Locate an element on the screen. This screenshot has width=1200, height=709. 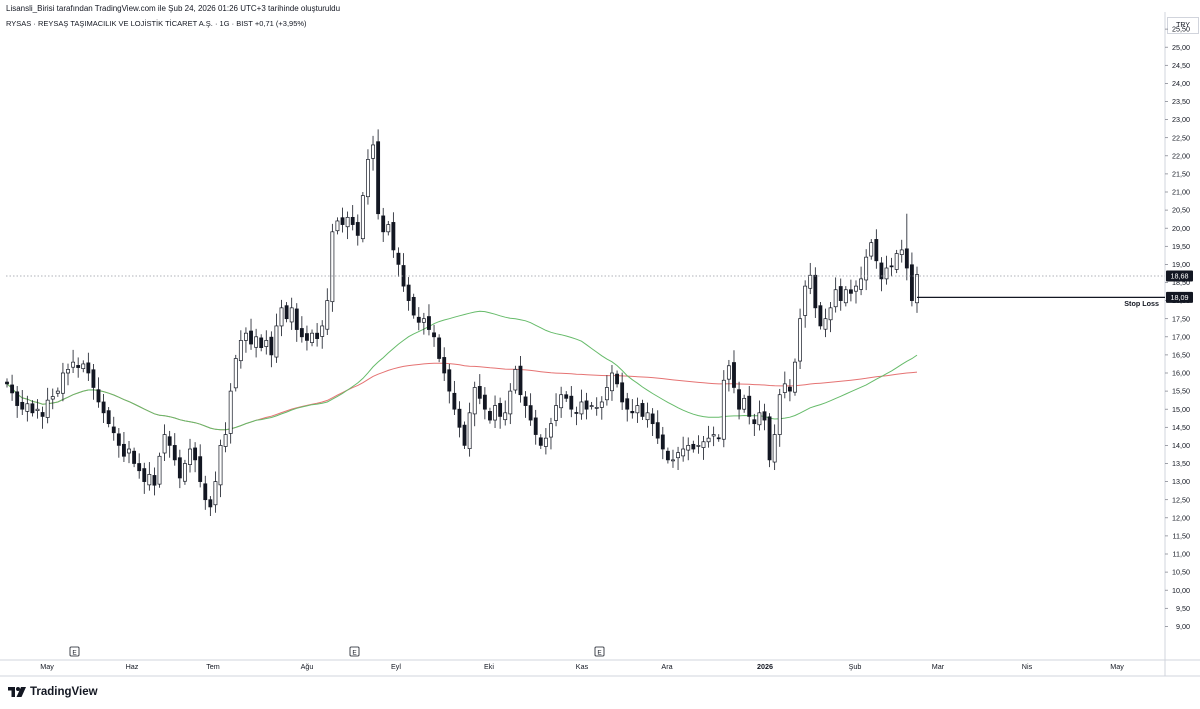
y-tick-label: 18,50 is located at coordinates (1181, 282).